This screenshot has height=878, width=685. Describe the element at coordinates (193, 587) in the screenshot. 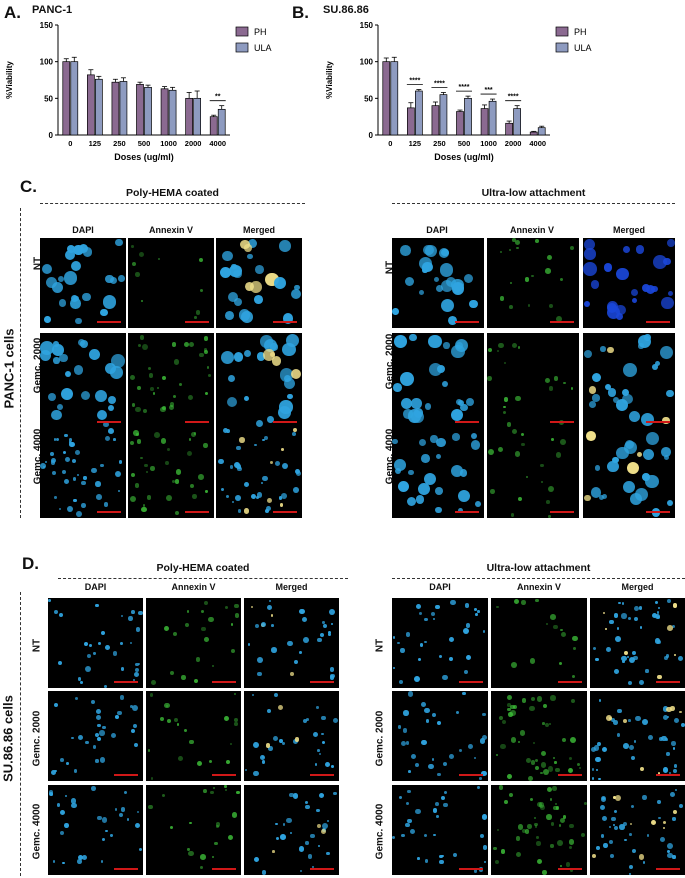

I see `col-head-annexin: Annexin V` at that location.